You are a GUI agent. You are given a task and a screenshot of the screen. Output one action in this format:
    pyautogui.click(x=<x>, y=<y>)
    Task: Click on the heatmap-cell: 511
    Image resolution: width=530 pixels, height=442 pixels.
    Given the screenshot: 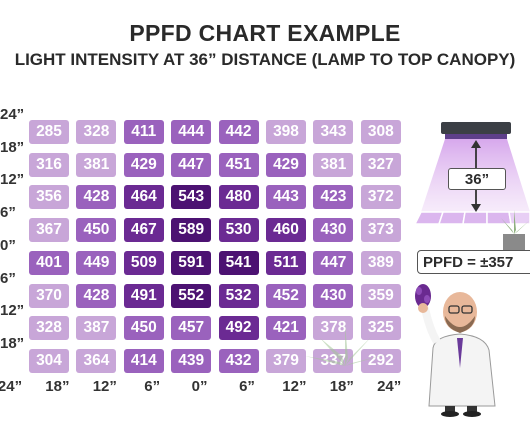 What is the action you would take?
    pyautogui.click(x=286, y=262)
    